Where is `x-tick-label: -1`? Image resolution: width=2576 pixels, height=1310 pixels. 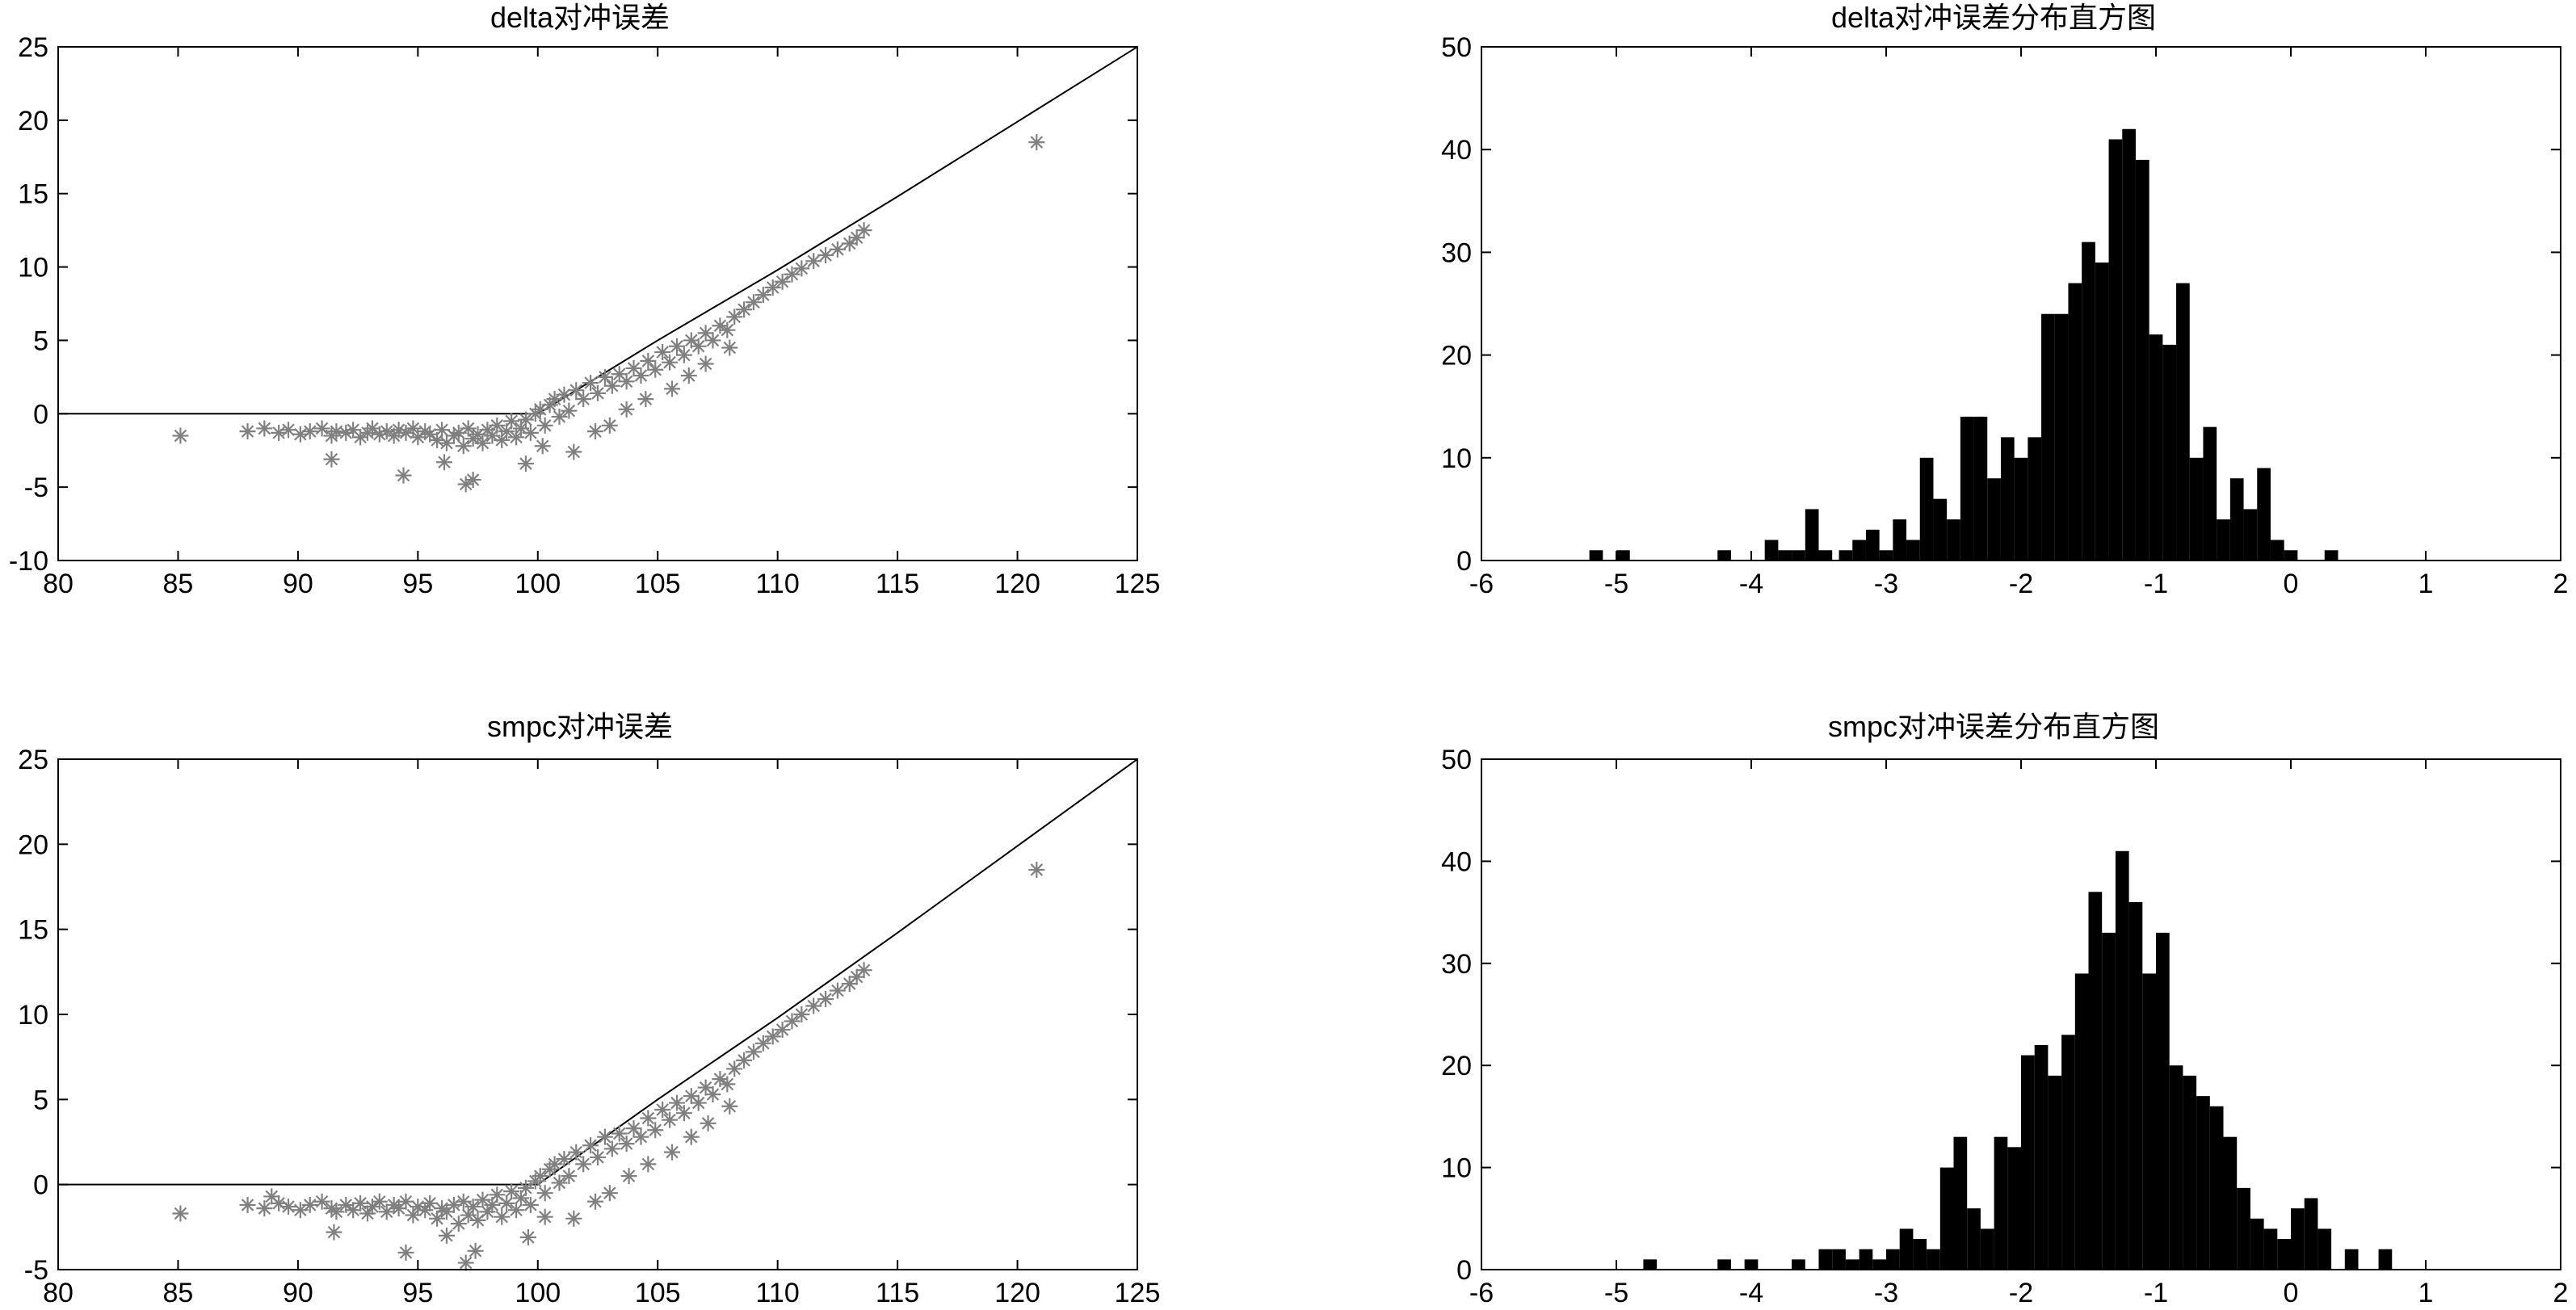
x-tick-label: -1 is located at coordinates (2156, 1293).